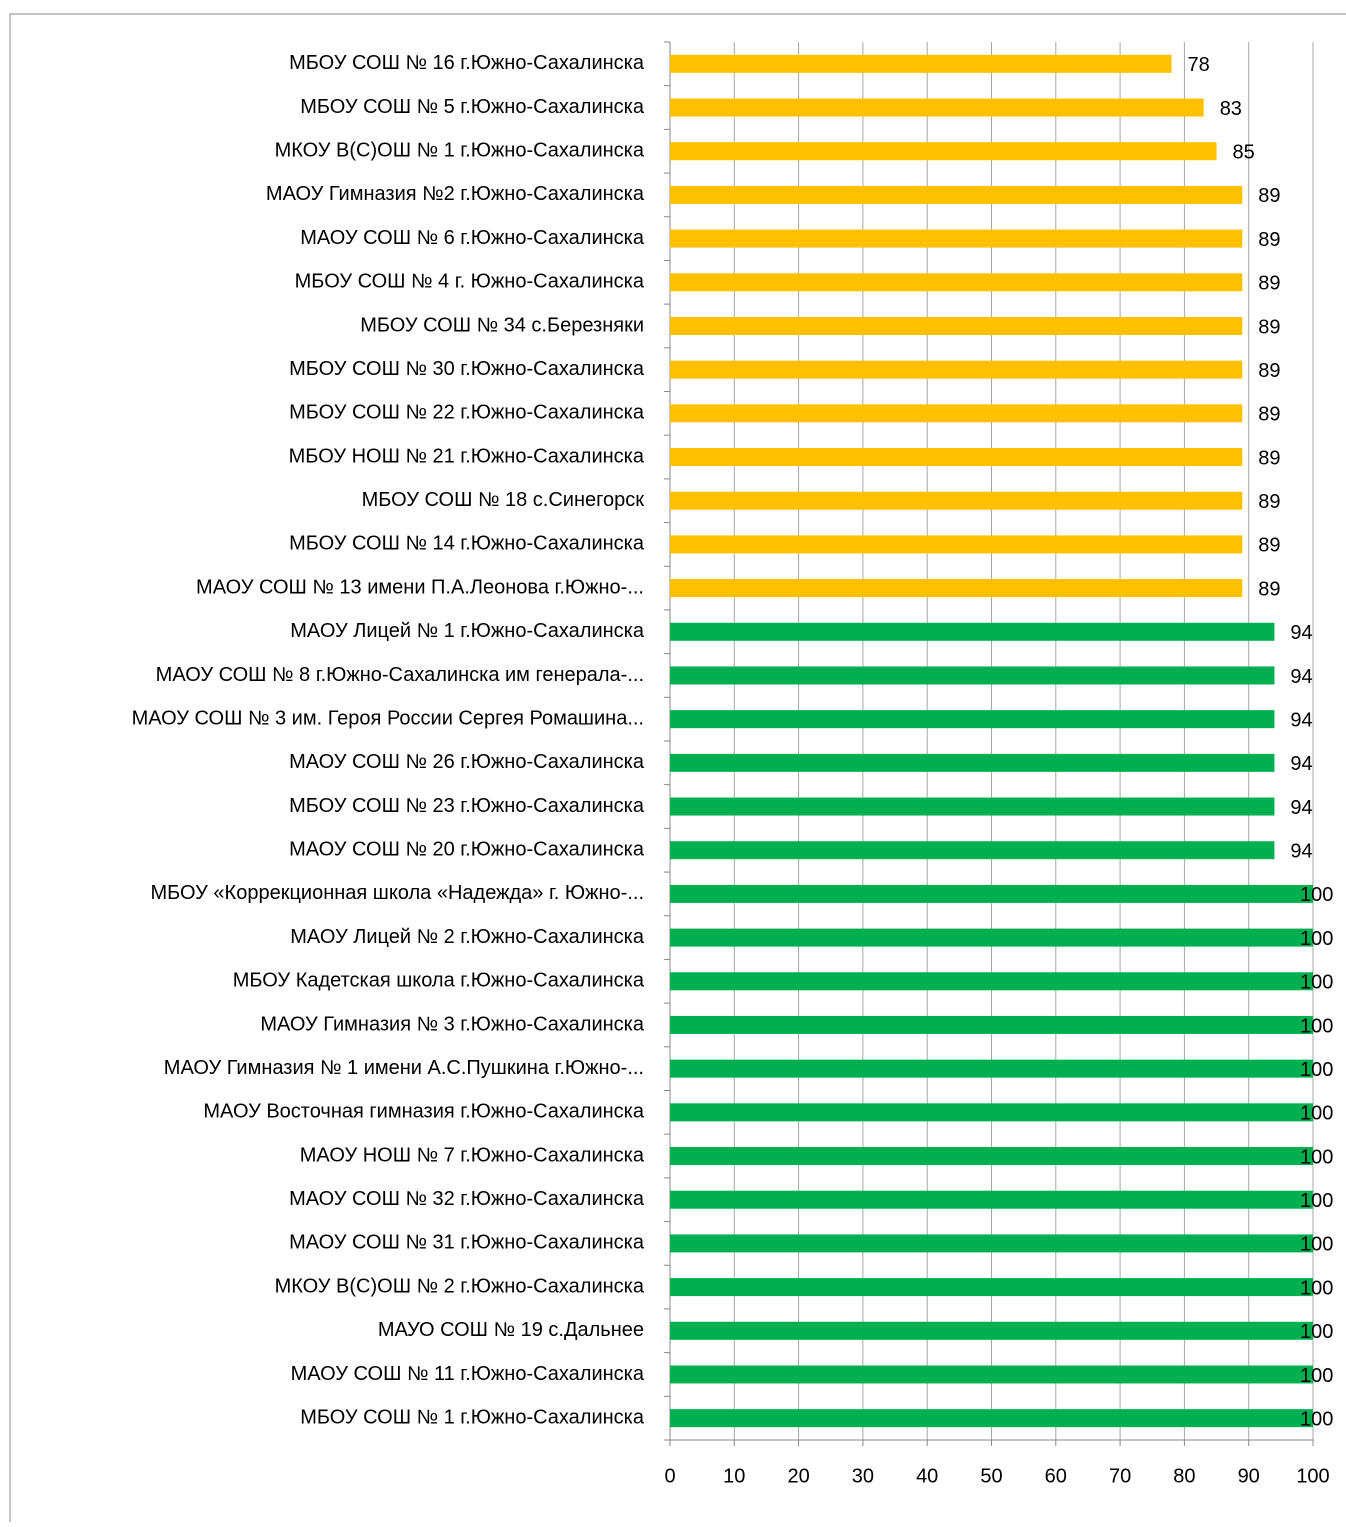 Image resolution: width=1346 pixels, height=1527 pixels. What do you see at coordinates (467, 762) in the screenshot?
I see `y-tick-label: МАОУ СОШ № 26 г.Южно-Сахалинска` at bounding box center [467, 762].